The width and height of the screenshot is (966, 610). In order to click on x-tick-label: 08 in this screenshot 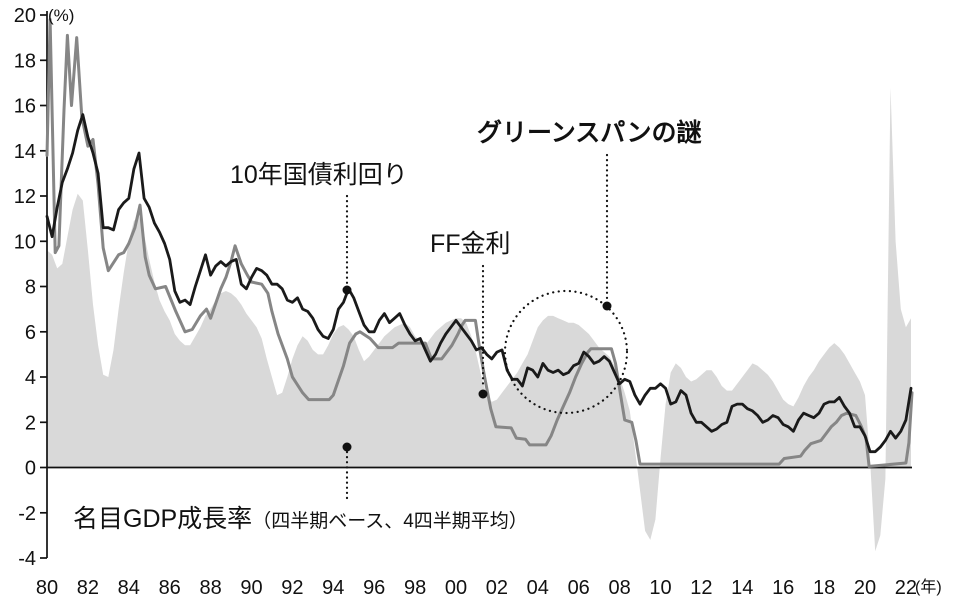, I will do `click(619, 588)`.